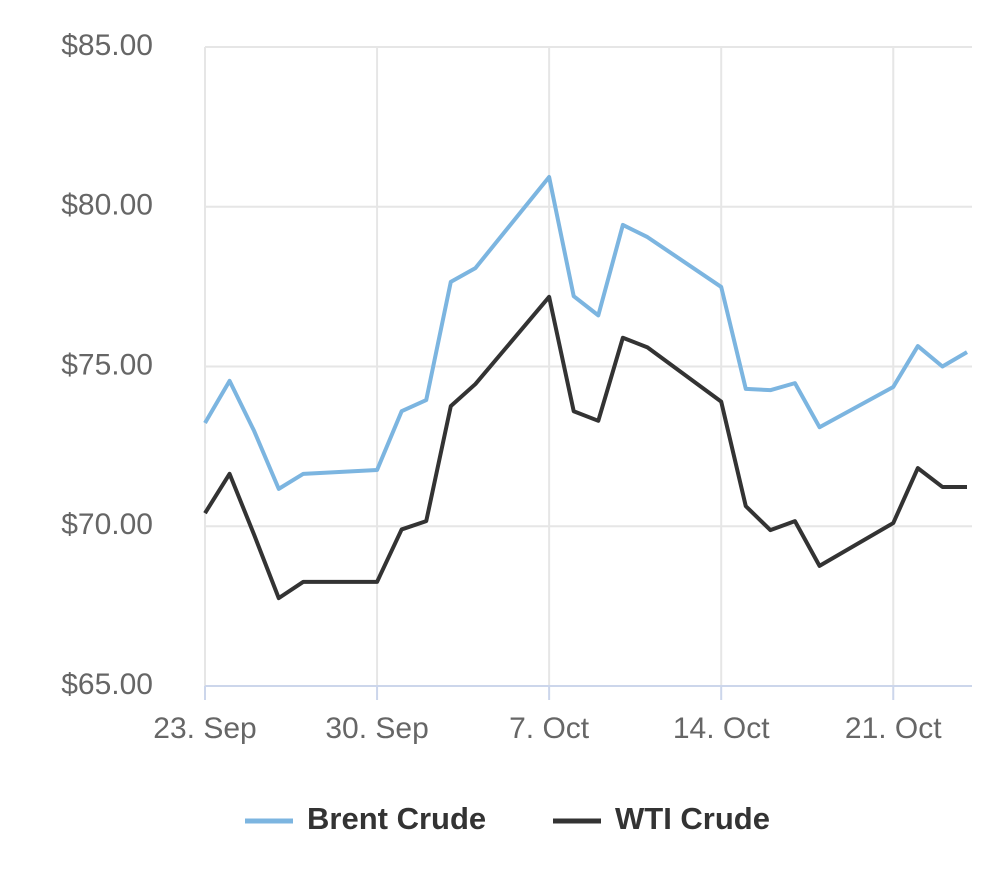 This screenshot has width=1000, height=871. Describe the element at coordinates (549, 728) in the screenshot. I see `x-tick-label: 7. Oct` at that location.